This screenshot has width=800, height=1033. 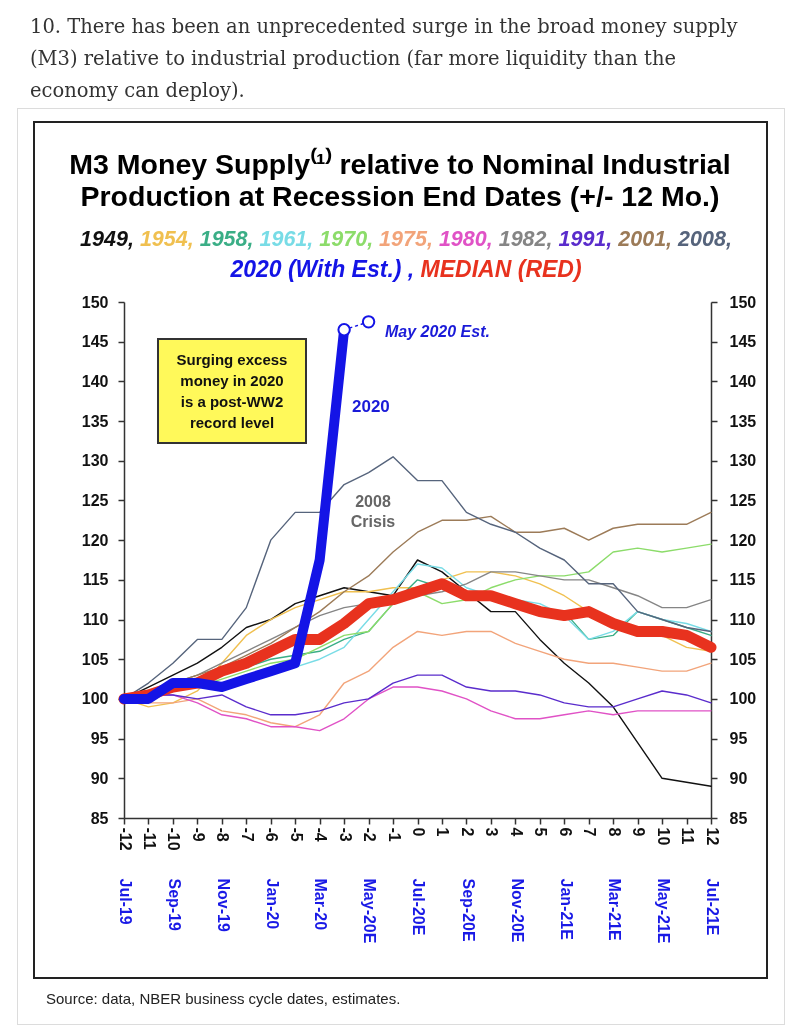 What do you see at coordinates (743, 699) in the screenshot?
I see `y2-tick-label: 100` at bounding box center [743, 699].